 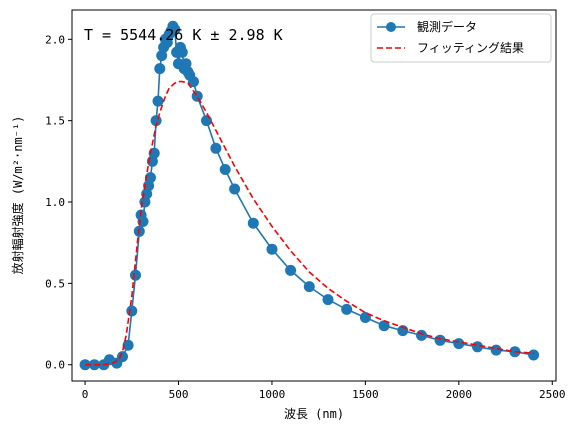 What do you see at coordinates (391, 27) in the screenshot?
I see `legend-observed-marker` at bounding box center [391, 27].